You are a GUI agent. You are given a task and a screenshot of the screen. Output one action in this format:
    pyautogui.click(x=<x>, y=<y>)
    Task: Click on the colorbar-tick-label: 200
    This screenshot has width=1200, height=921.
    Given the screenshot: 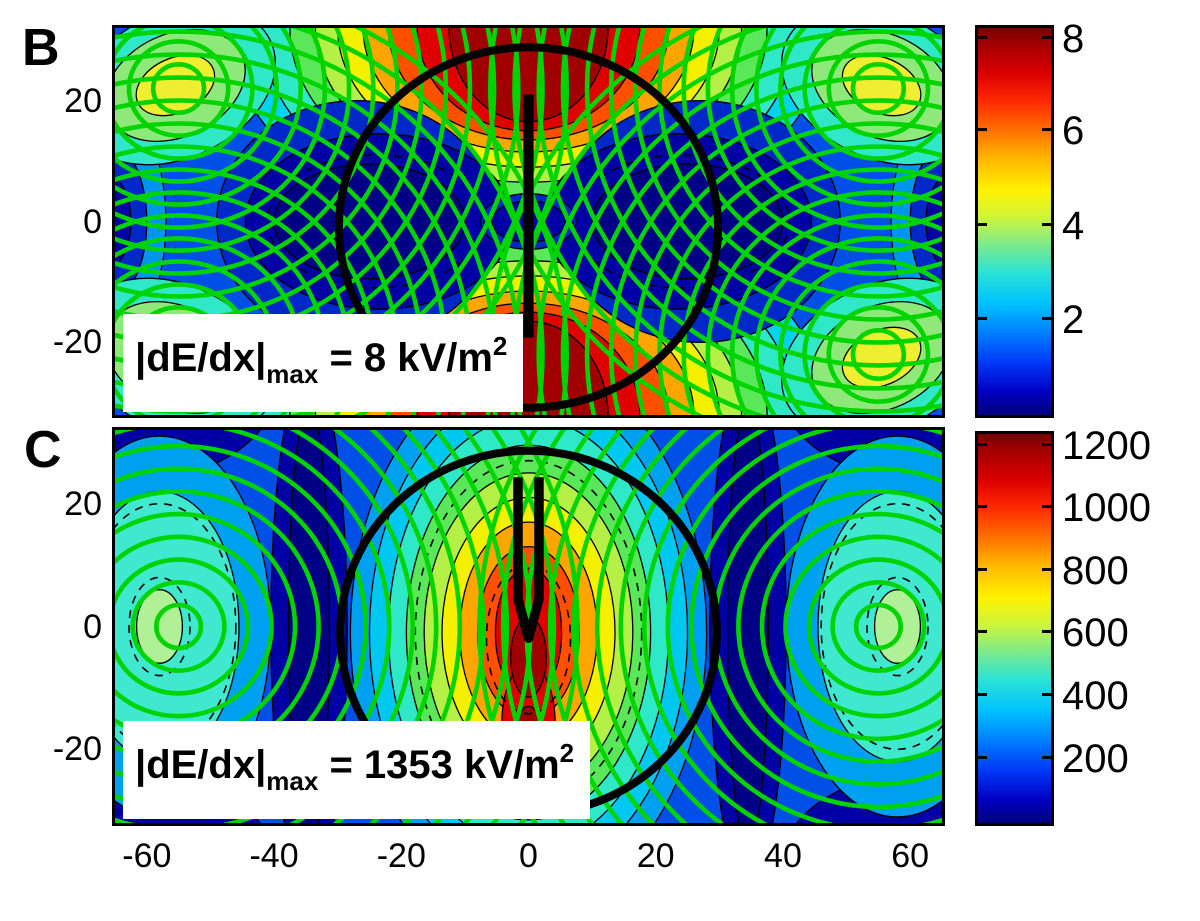 What is the action you would take?
    pyautogui.click(x=1095, y=758)
    